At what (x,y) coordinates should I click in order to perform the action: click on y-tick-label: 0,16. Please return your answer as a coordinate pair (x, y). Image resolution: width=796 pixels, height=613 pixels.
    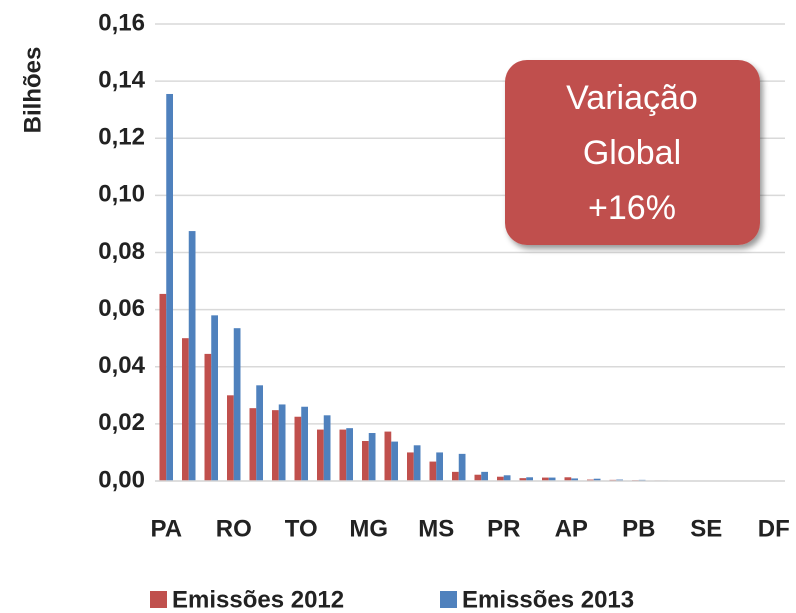
    Looking at the image, I should click on (121, 22).